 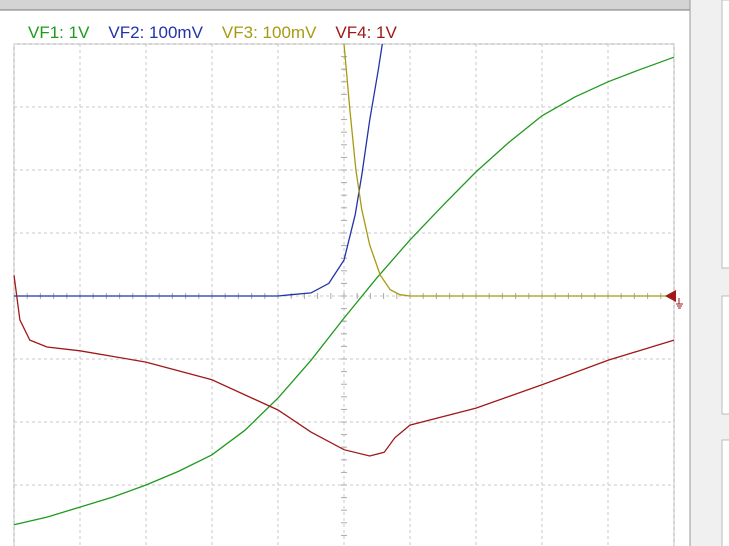 I want to click on top-bar, so click(x=350, y=5).